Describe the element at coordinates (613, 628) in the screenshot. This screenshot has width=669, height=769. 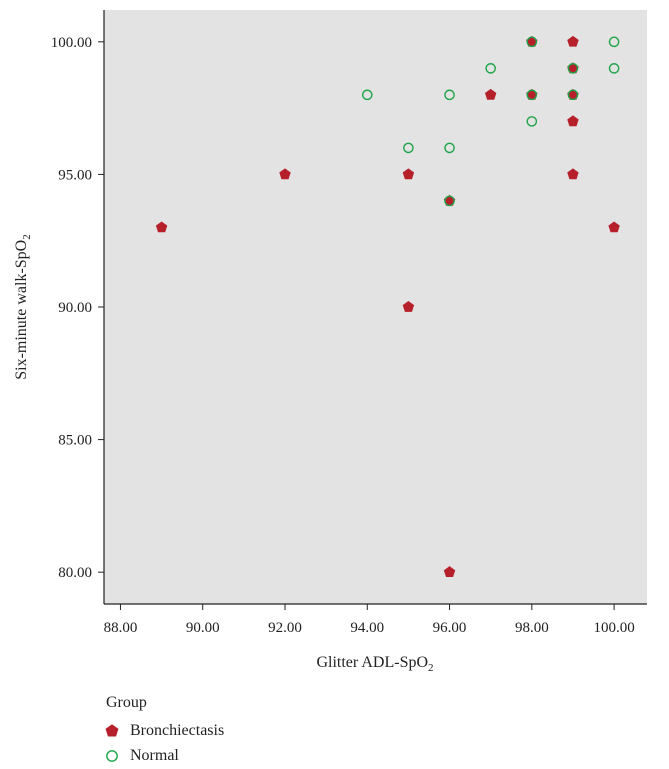
I see `x-tick-label: 100.00` at that location.